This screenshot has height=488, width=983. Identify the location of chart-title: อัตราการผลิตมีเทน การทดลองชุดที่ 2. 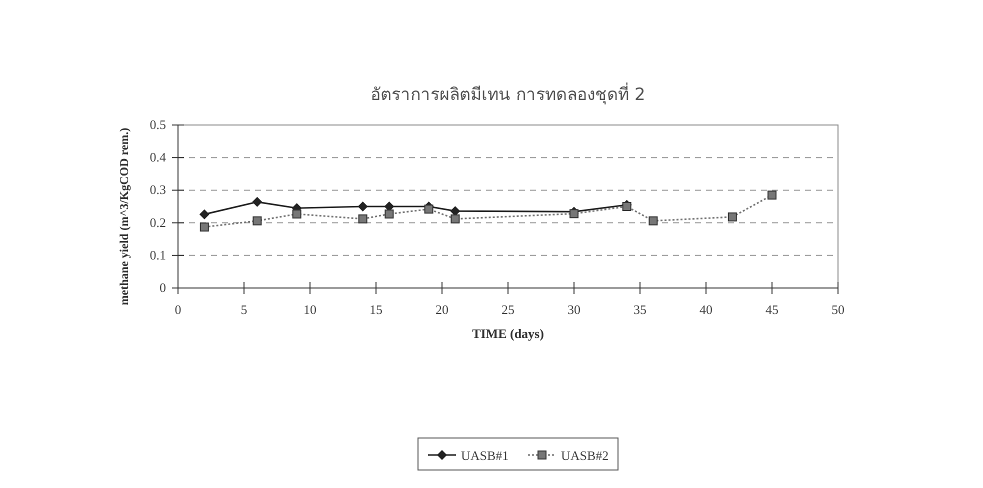
(508, 93).